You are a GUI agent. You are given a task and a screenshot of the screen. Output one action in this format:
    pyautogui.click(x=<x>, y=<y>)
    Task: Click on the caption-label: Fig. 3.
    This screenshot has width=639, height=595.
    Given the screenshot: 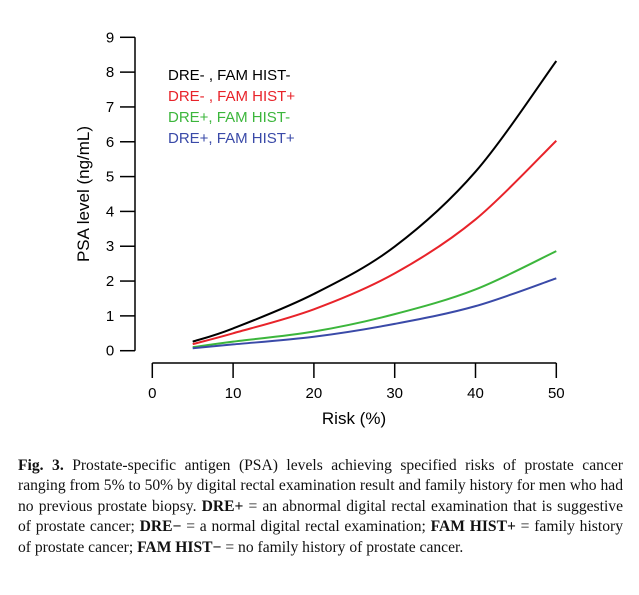 What is the action you would take?
    pyautogui.click(x=41, y=465)
    